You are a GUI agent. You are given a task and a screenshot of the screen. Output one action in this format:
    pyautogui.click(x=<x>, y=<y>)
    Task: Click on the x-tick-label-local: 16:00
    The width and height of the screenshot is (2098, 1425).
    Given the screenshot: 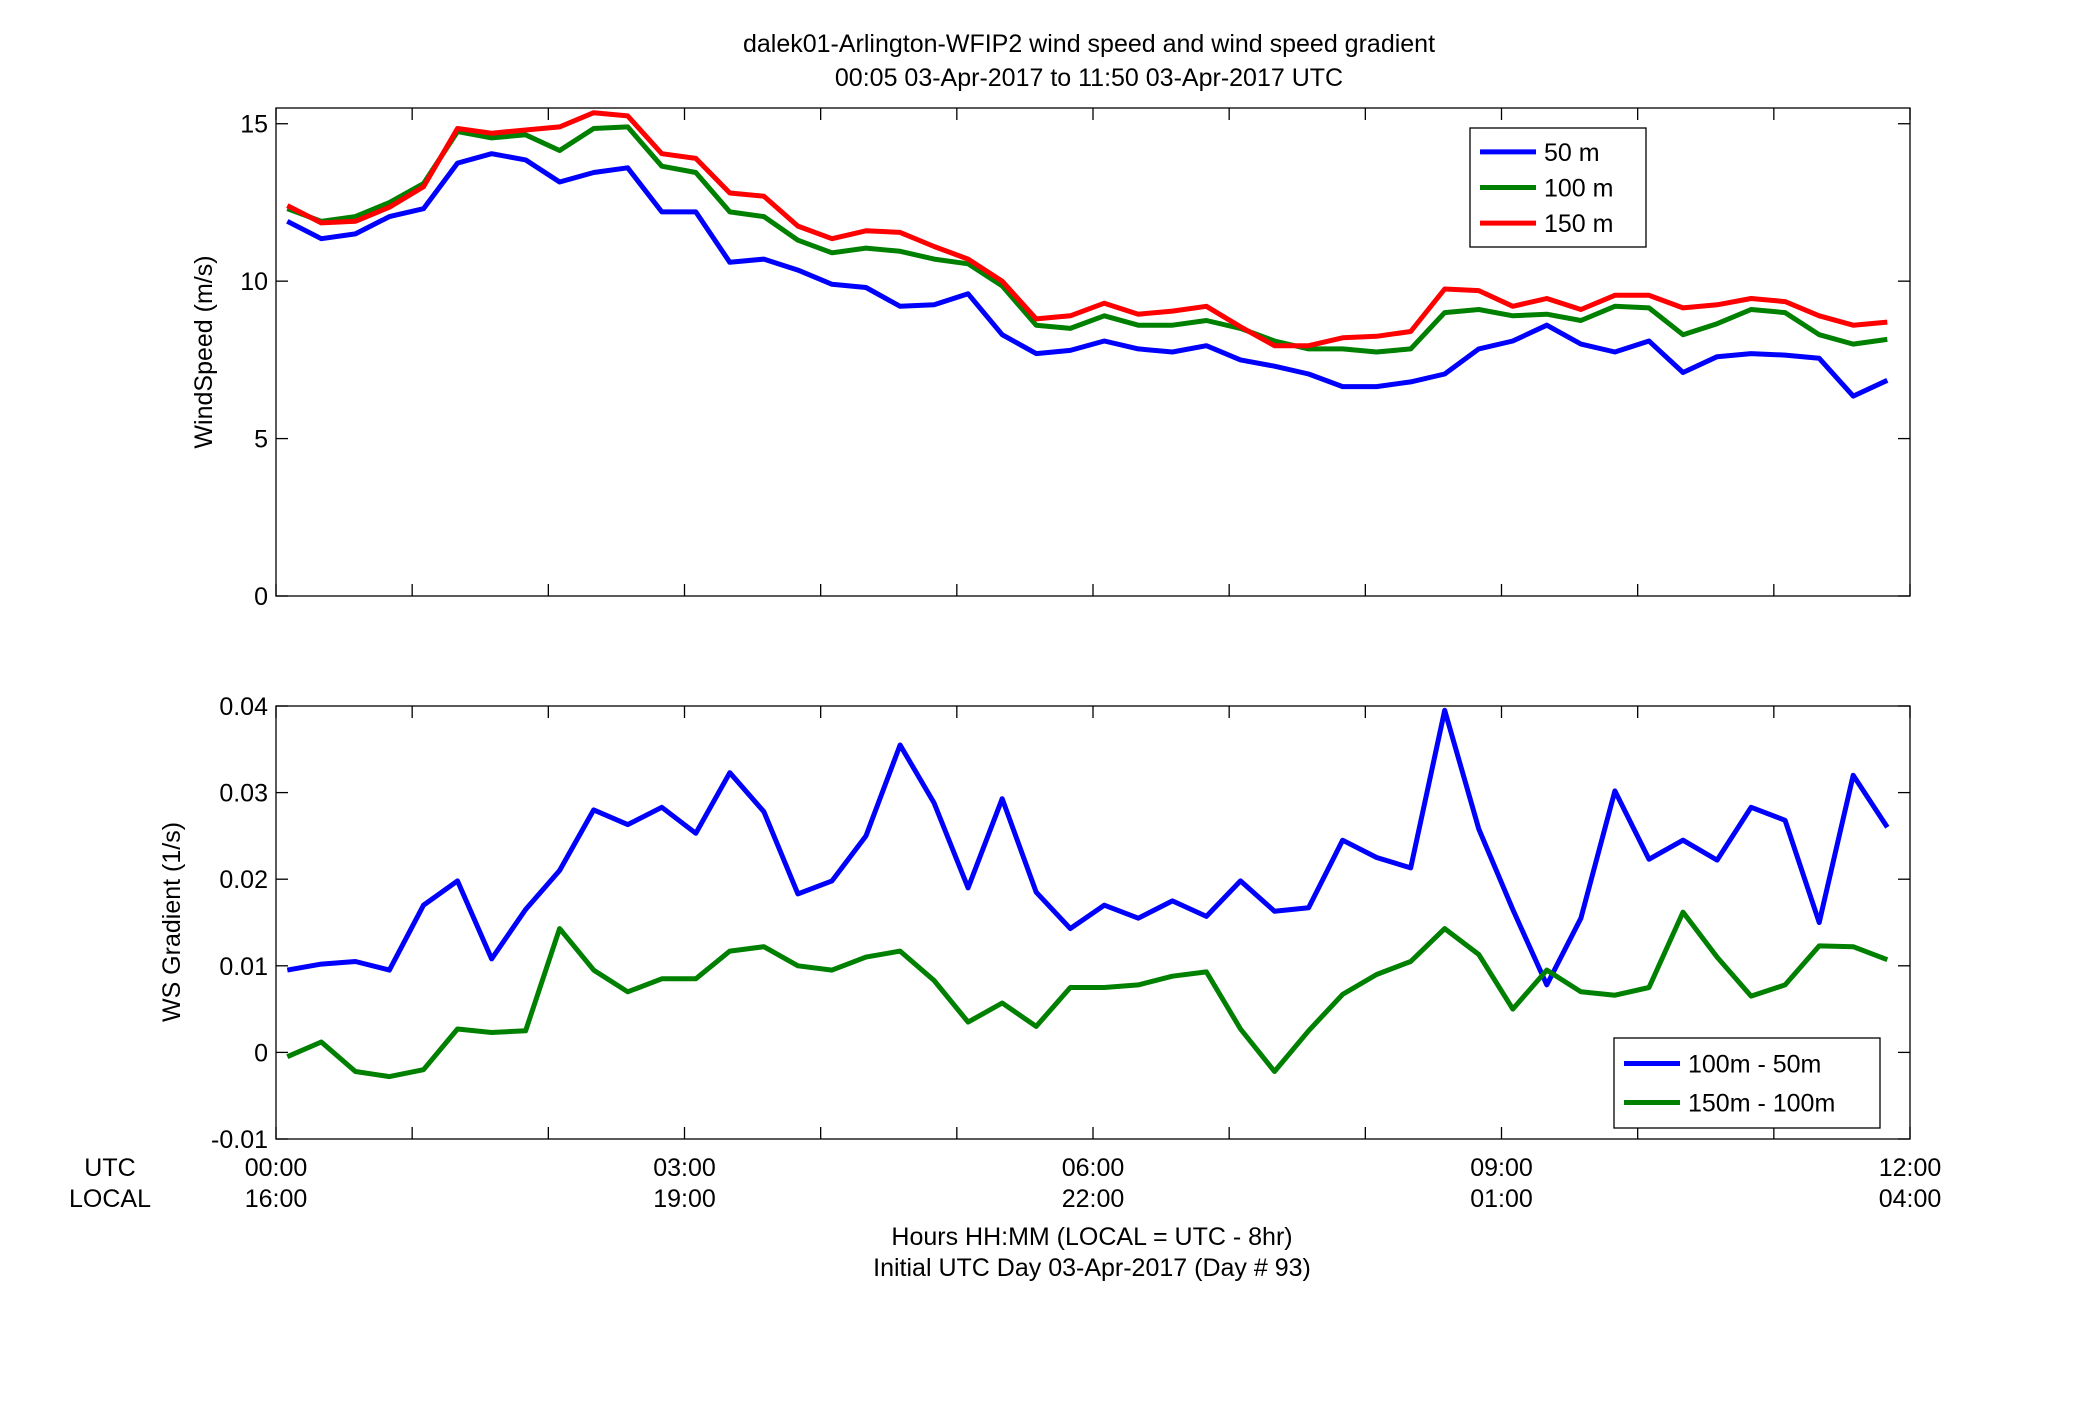 What is the action you would take?
    pyautogui.click(x=276, y=1199)
    